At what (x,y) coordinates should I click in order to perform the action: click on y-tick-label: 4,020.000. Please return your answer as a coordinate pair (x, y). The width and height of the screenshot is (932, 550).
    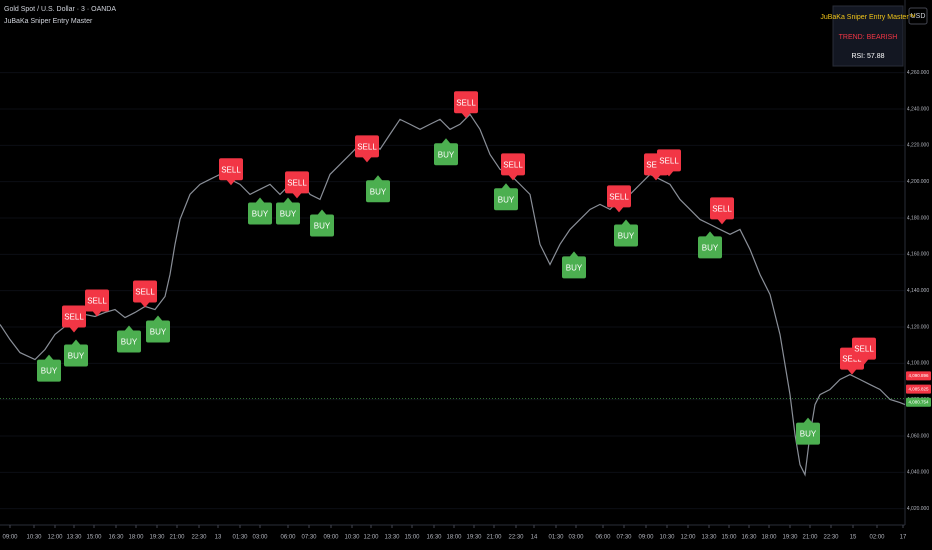
    Looking at the image, I should click on (918, 509).